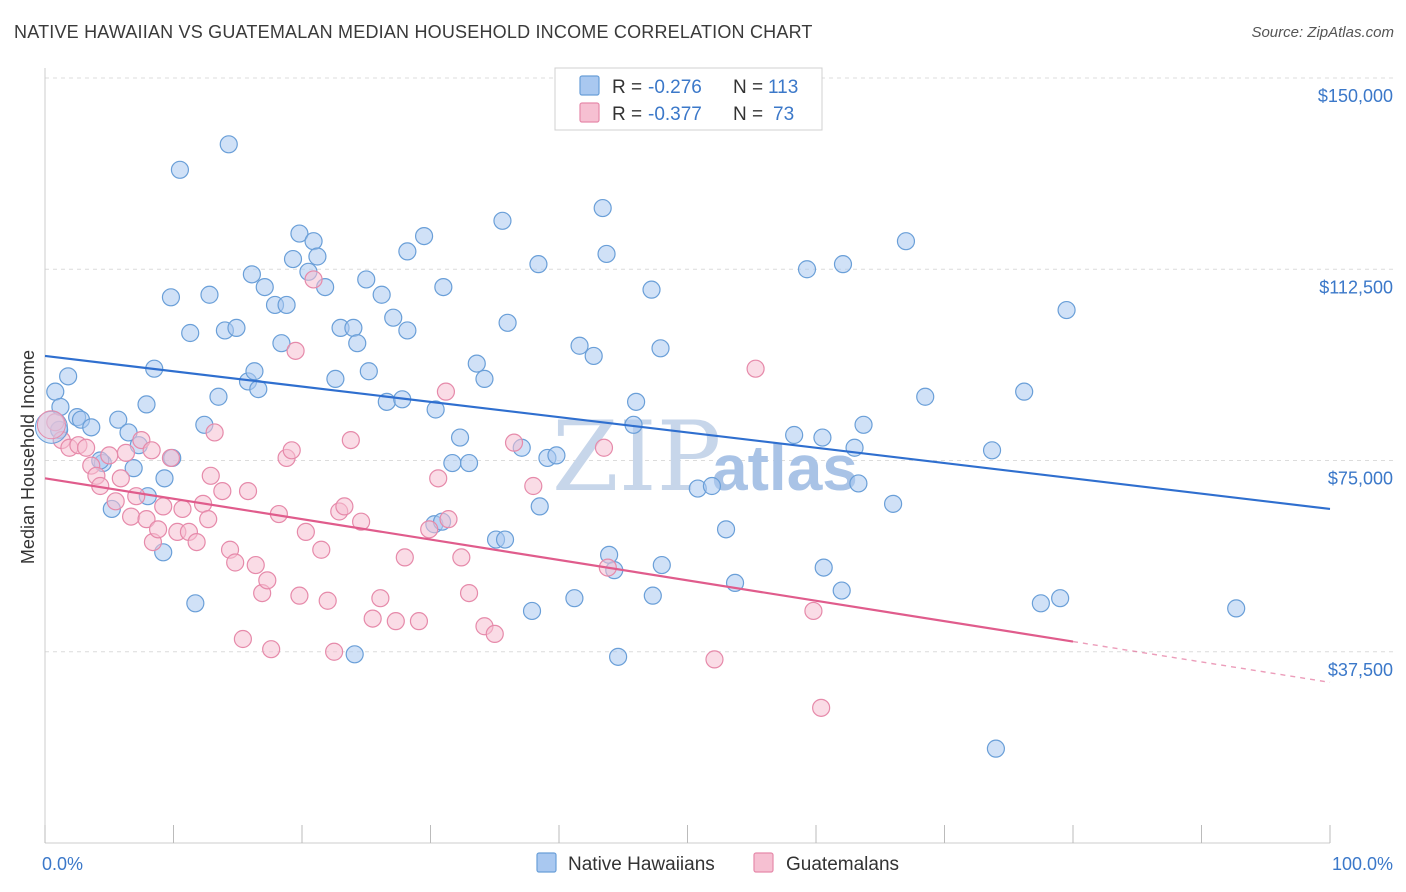 The height and width of the screenshot is (892, 1406). What do you see at coordinates (589, 112) in the screenshot?
I see `legend-swatch-guatemalans` at bounding box center [589, 112].